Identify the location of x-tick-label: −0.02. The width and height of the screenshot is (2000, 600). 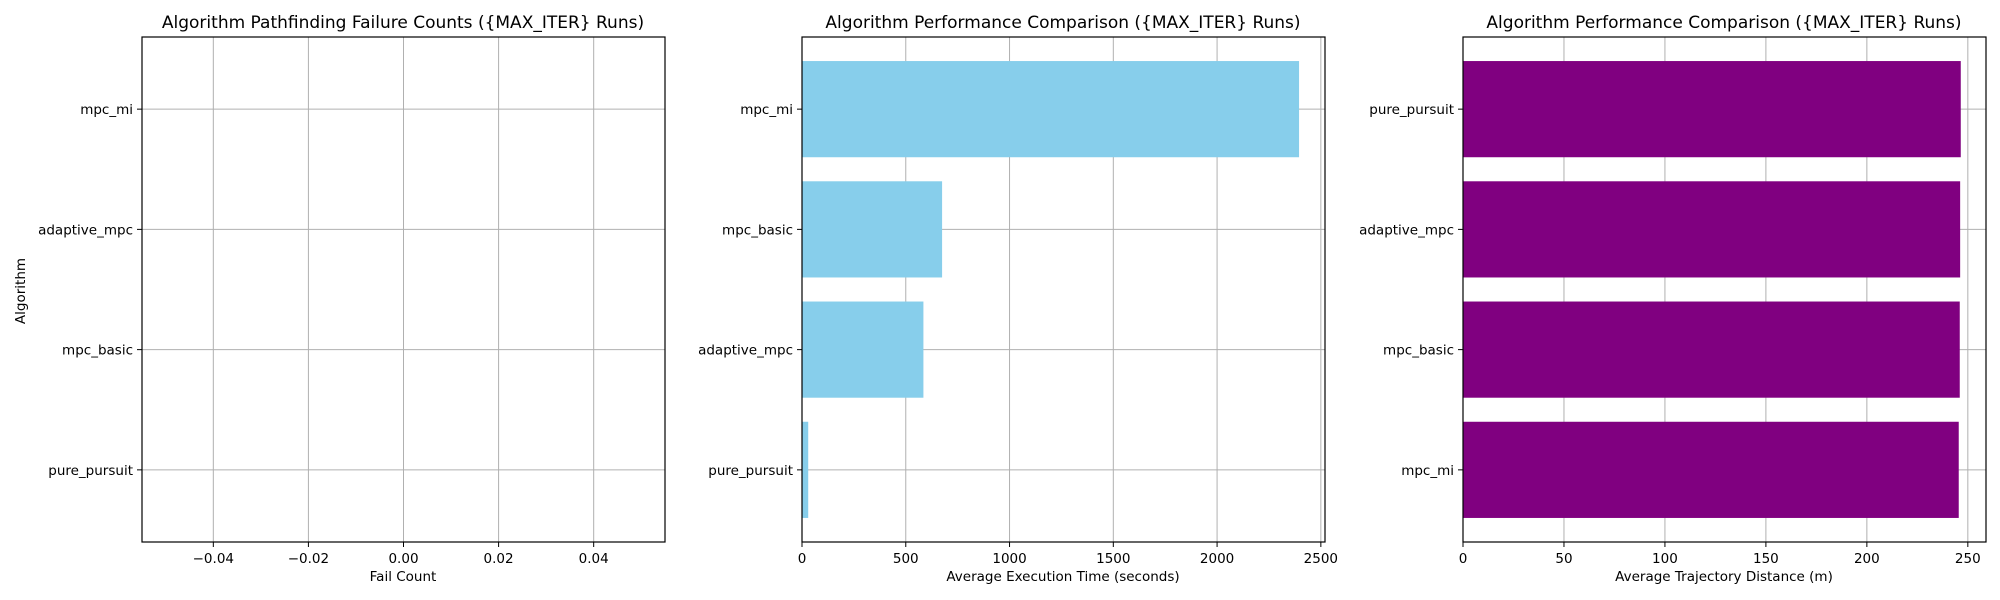
(308, 559).